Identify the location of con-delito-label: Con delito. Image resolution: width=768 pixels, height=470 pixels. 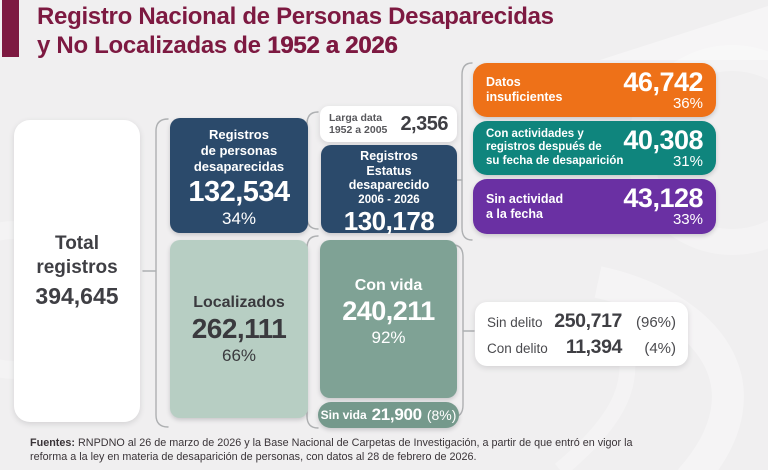
(517, 348).